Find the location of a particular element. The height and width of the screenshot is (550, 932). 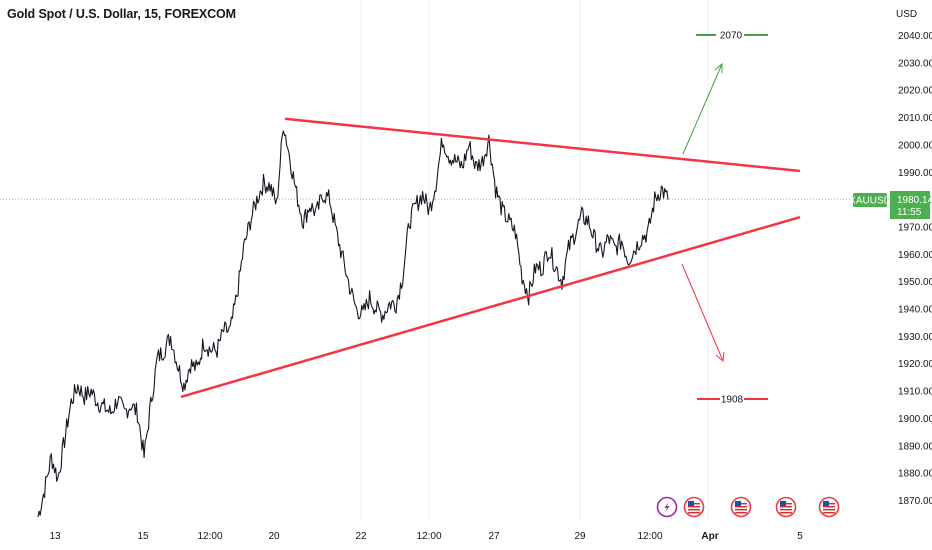

bar-countdown: 11:55 is located at coordinates (909, 212).